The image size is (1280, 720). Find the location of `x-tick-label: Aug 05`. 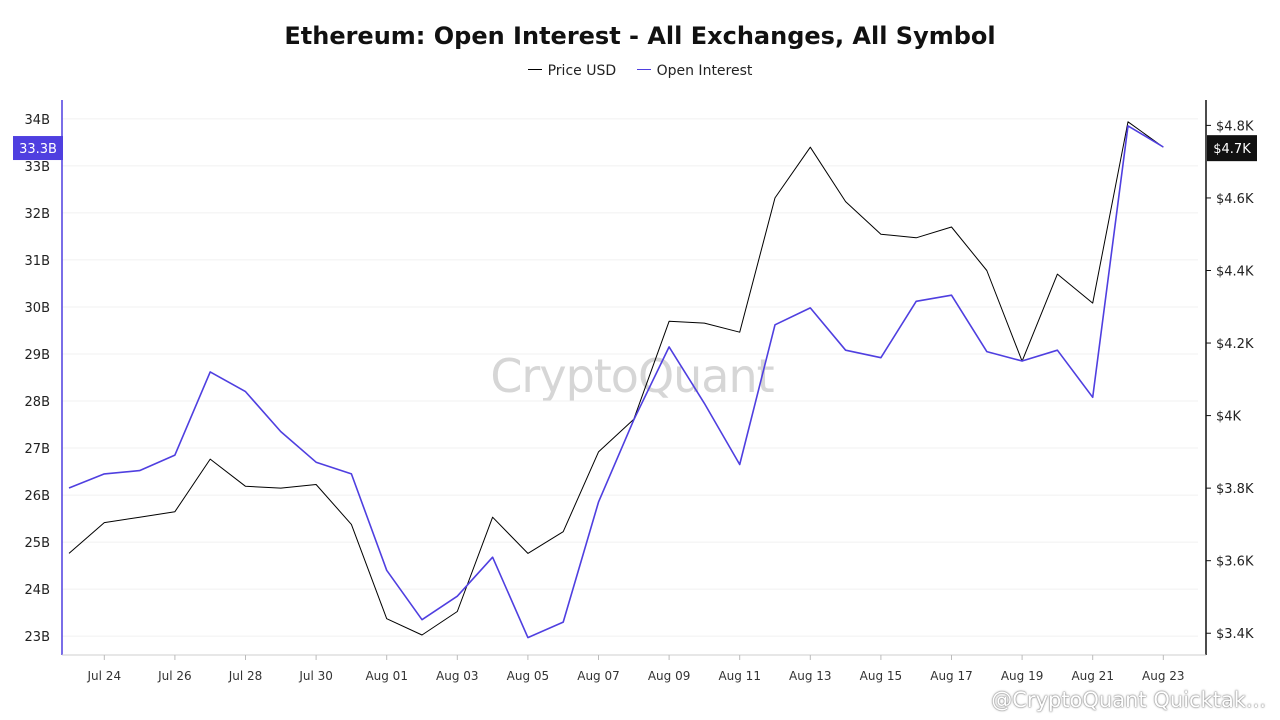

x-tick-label: Aug 05 is located at coordinates (528, 676).